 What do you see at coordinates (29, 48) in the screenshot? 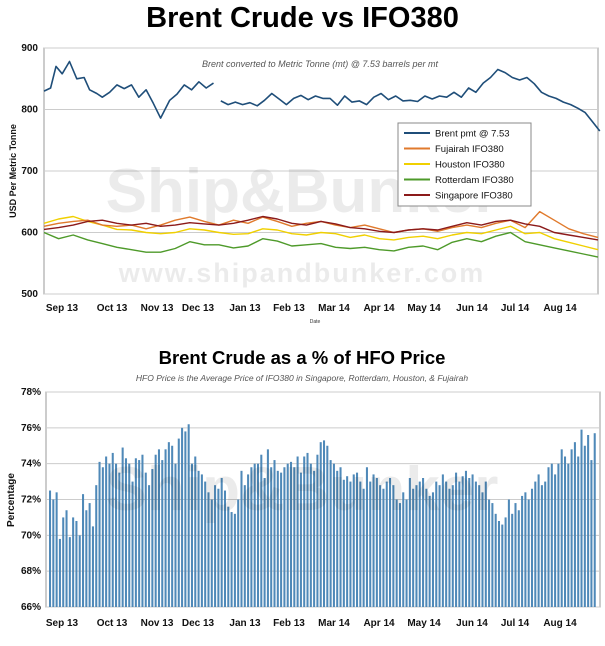
I see `y-tick-label: 900` at bounding box center [29, 48].